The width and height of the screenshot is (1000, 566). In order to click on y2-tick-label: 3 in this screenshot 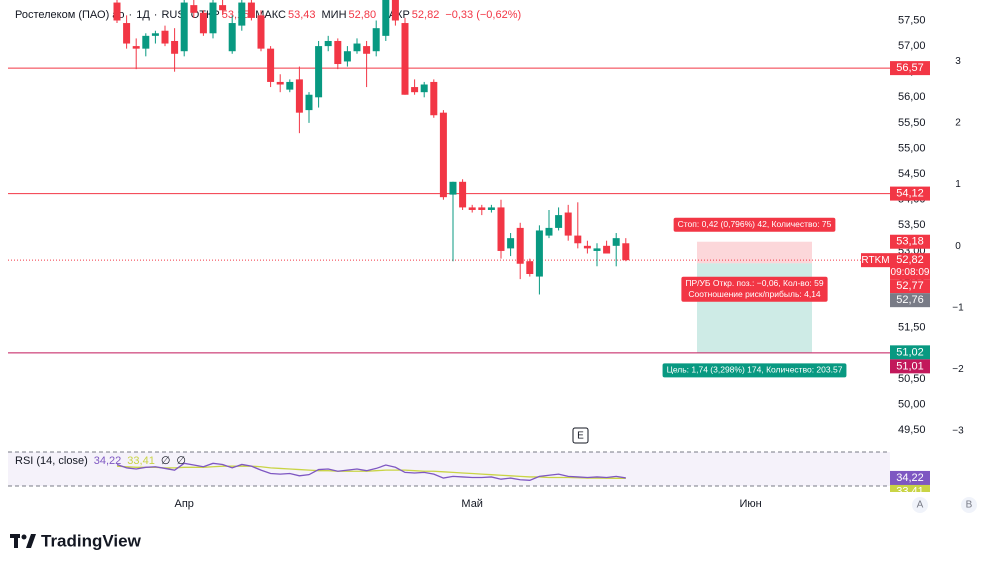, I will do `click(958, 61)`.